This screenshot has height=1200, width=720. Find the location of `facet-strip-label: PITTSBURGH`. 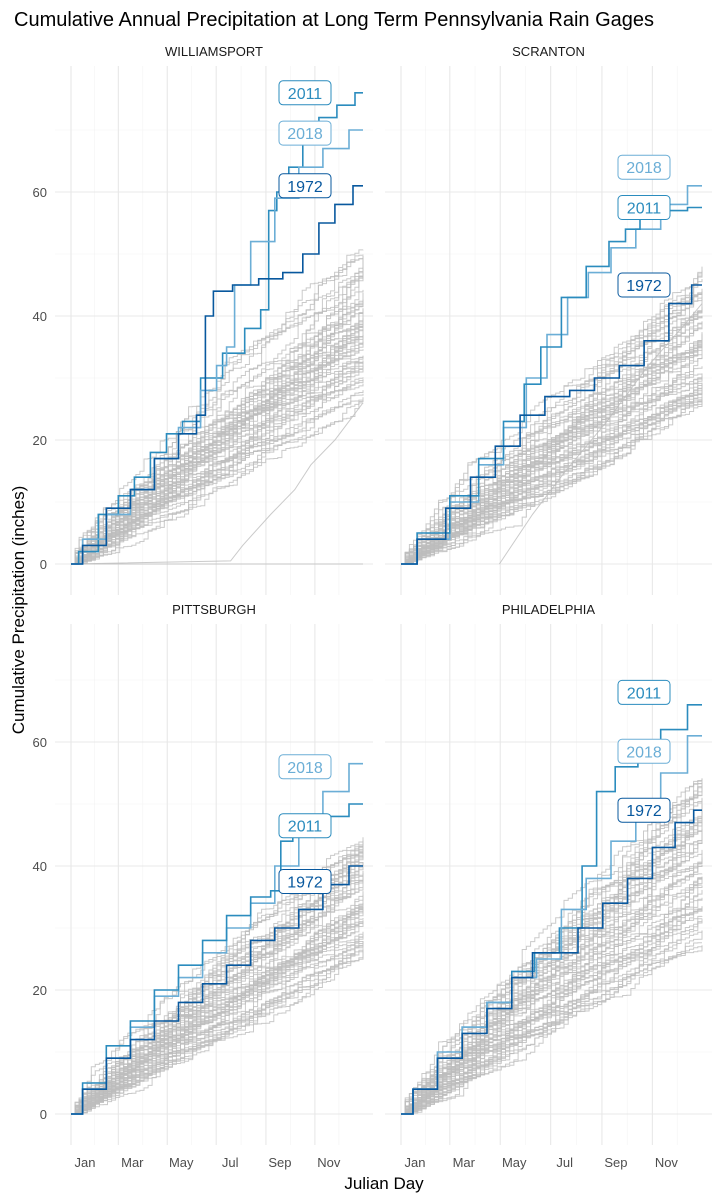

facet-strip-label: PITTSBURGH is located at coordinates (214, 609).